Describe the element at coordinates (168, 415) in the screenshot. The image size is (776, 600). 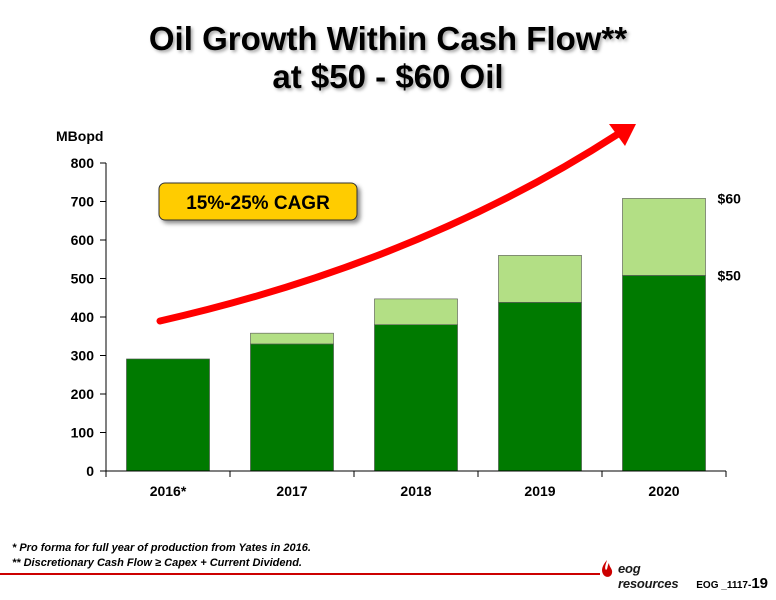
I see `bar-base-2016` at that location.